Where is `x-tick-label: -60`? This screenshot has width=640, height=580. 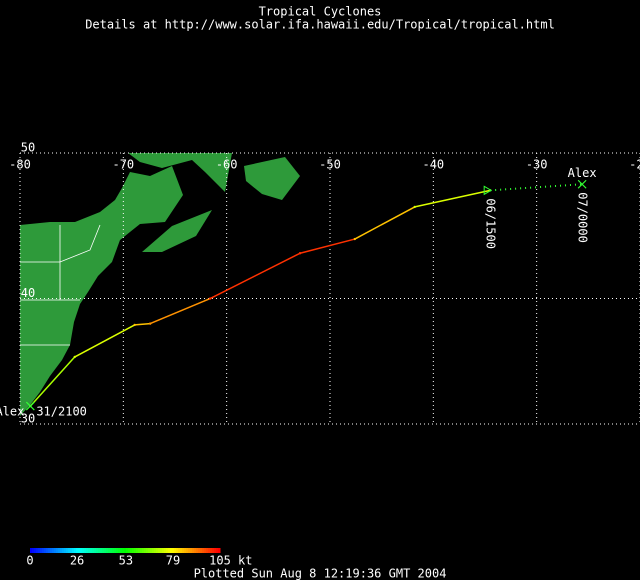
x-tick-label: -60 is located at coordinates (227, 165).